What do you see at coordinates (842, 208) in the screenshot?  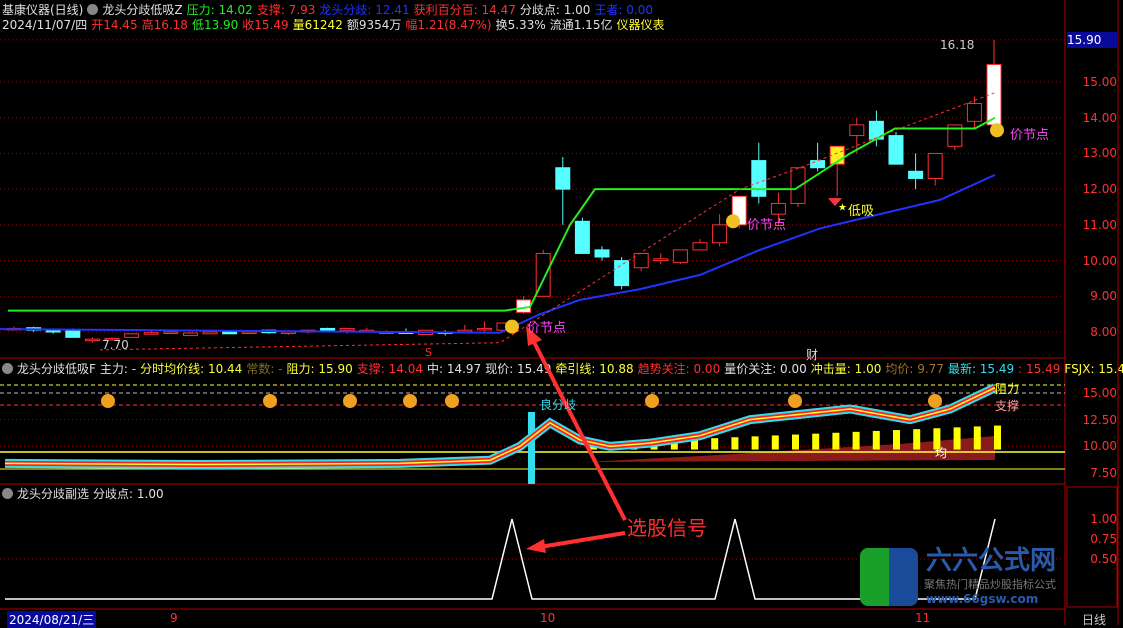 I see `star-icon: ★` at bounding box center [842, 208].